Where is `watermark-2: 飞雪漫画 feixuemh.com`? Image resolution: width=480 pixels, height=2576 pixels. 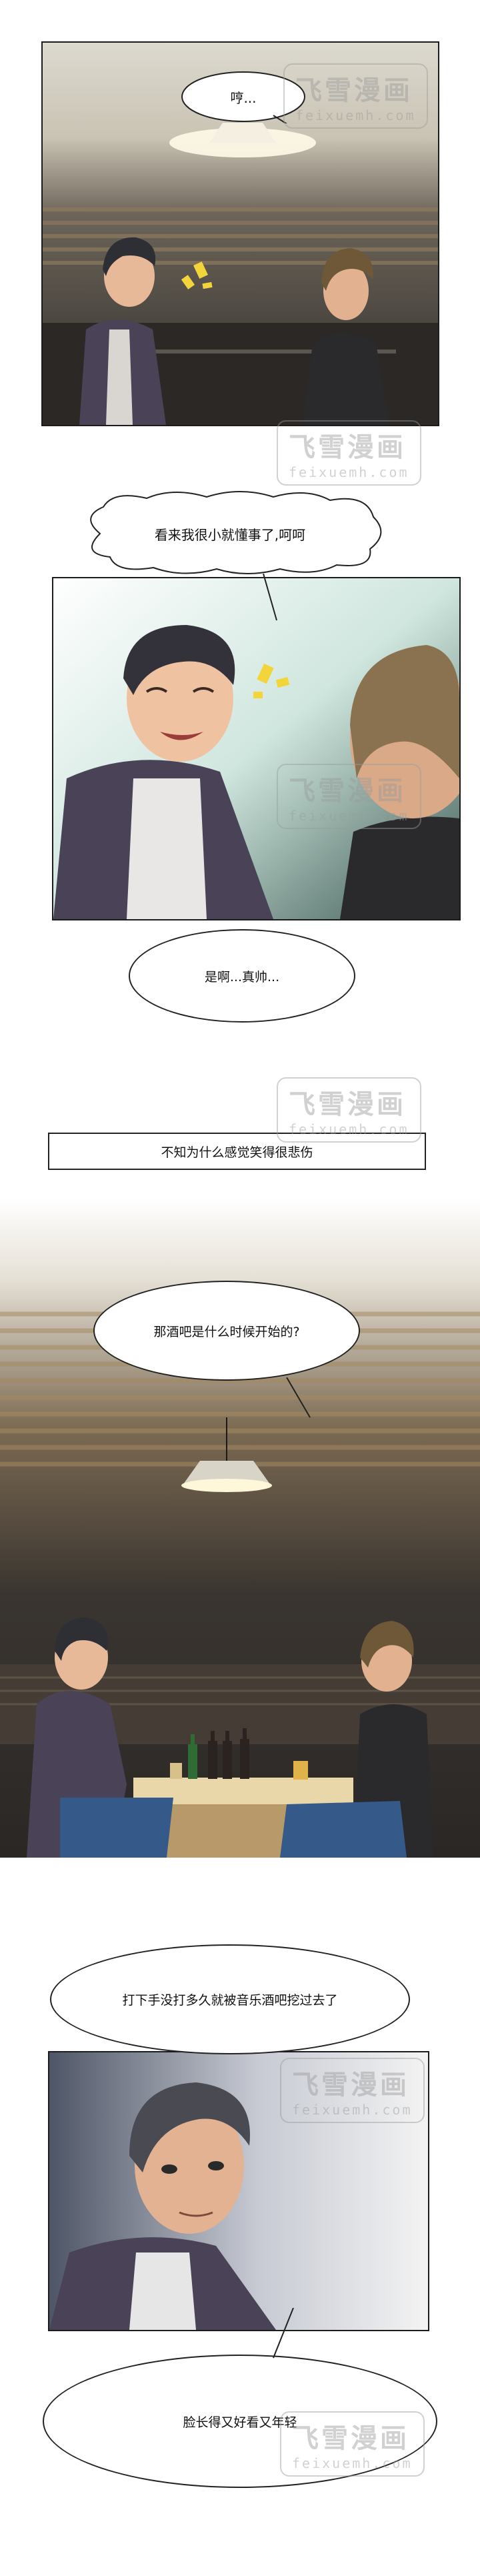
watermark-2: 飞雪漫画 feixuemh.com is located at coordinates (349, 453).